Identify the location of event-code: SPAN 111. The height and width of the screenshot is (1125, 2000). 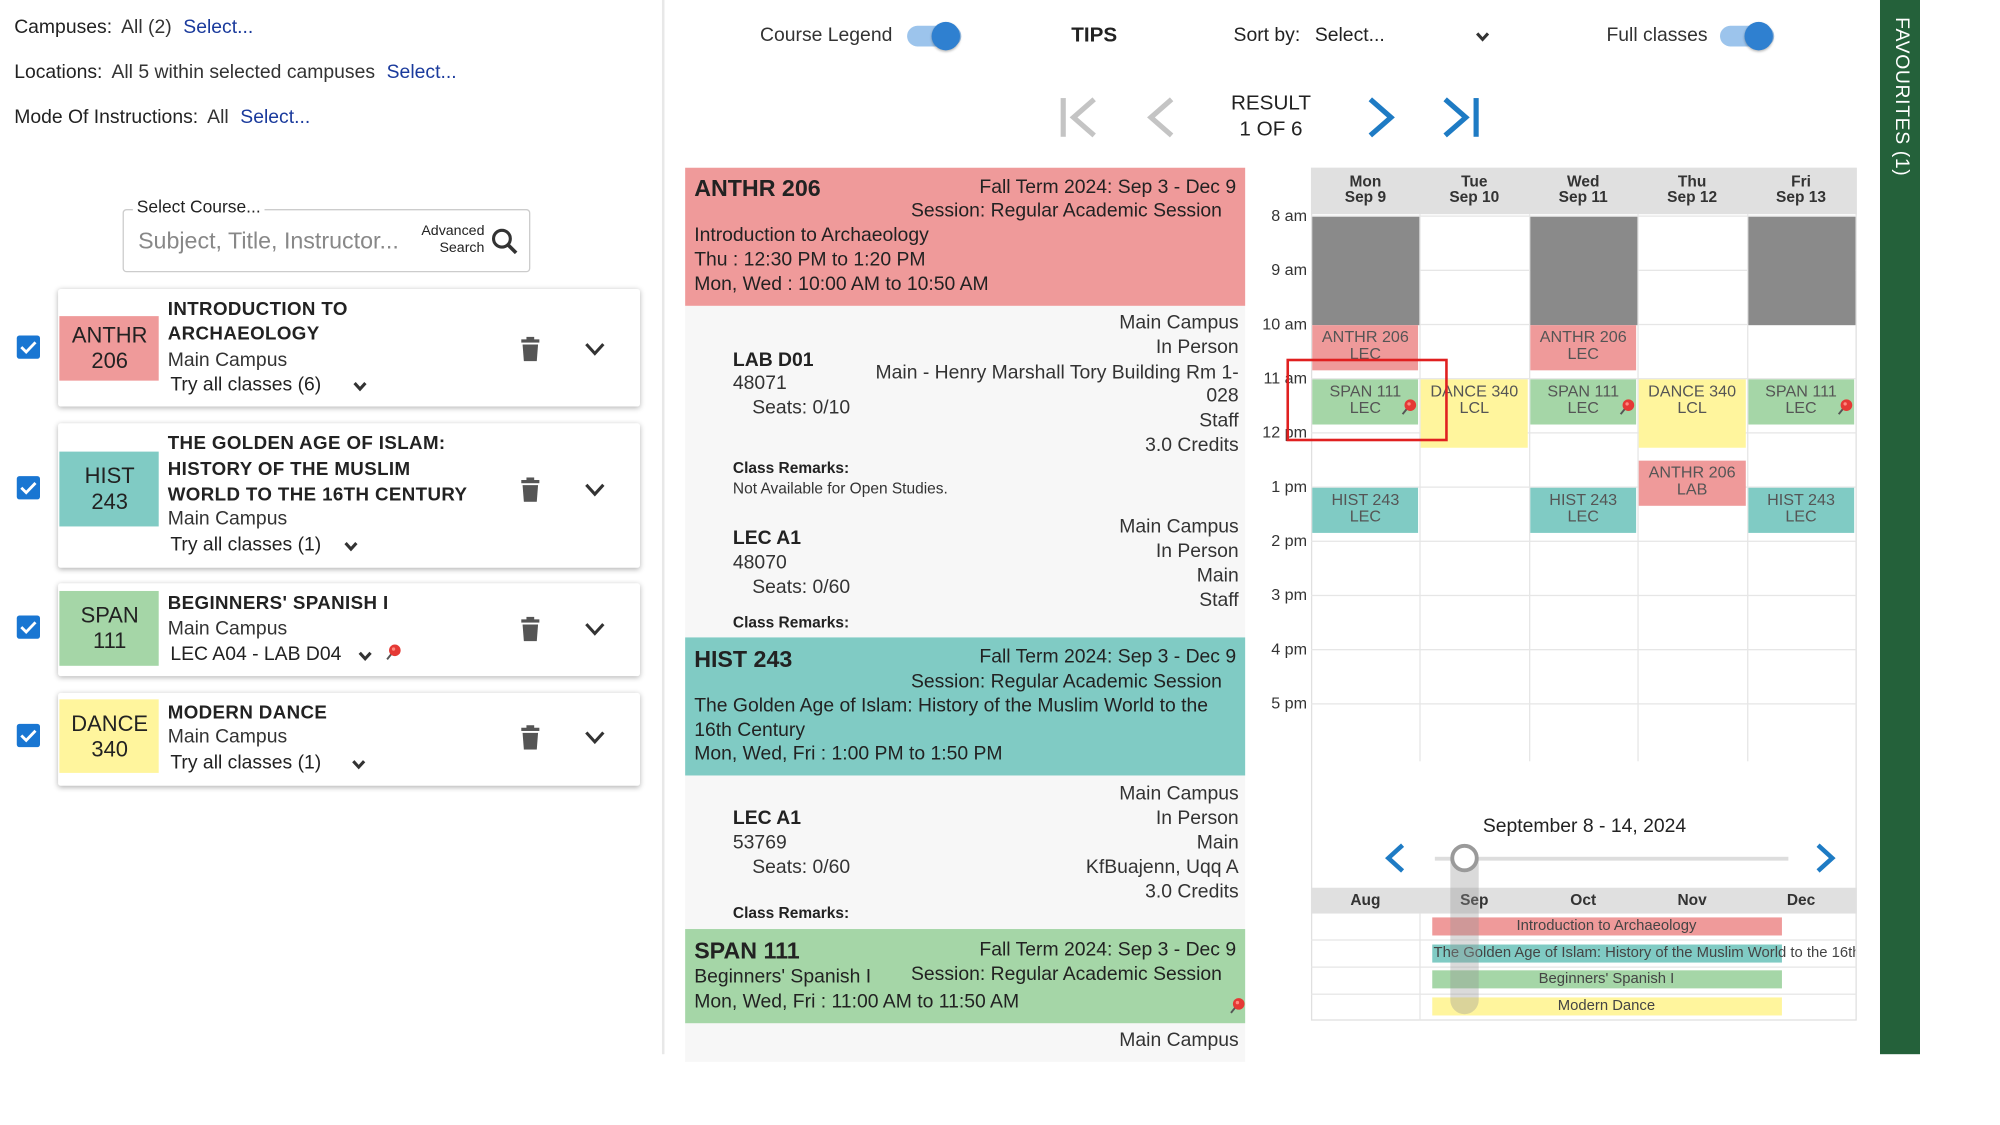
(1365, 391).